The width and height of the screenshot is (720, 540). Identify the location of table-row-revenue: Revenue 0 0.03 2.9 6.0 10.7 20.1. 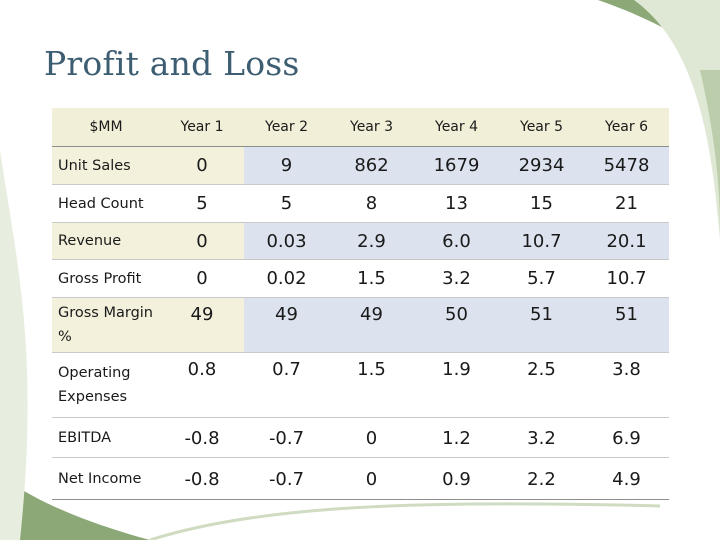
(360, 241).